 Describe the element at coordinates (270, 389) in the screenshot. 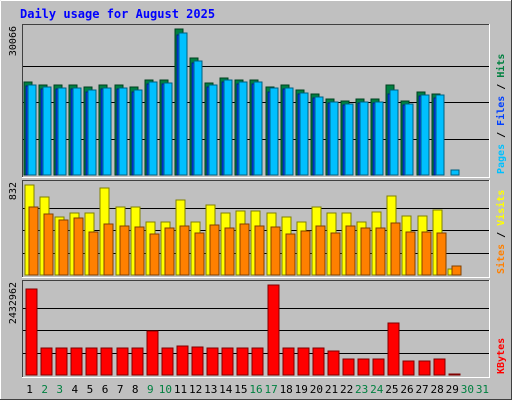

I see `x-tick-day-17: 17` at that location.